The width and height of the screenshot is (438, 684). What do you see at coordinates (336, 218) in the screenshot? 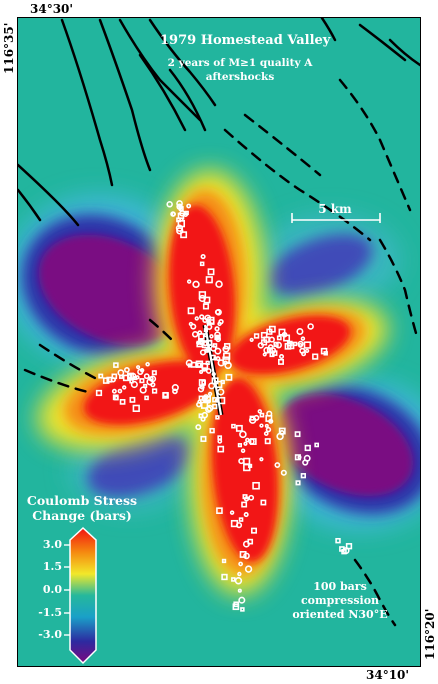
I see `scale-bar` at bounding box center [336, 218].